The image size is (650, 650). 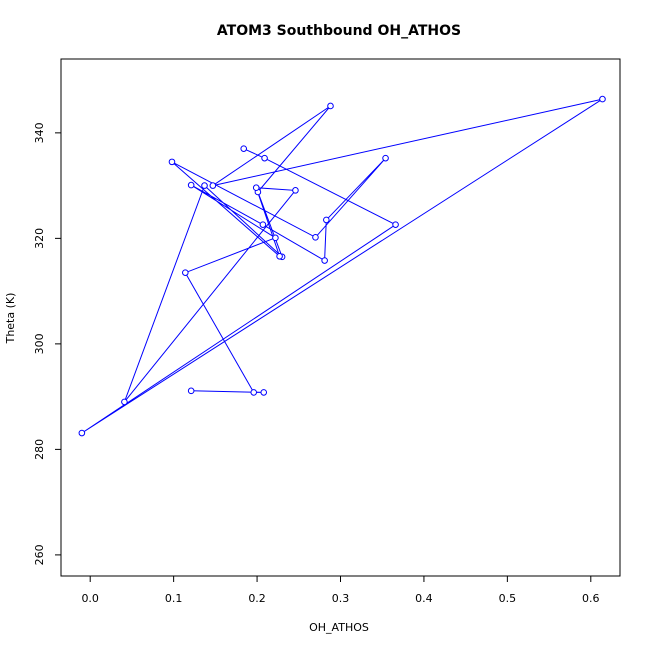 I want to click on y-tick-label: 260, so click(x=39, y=554).